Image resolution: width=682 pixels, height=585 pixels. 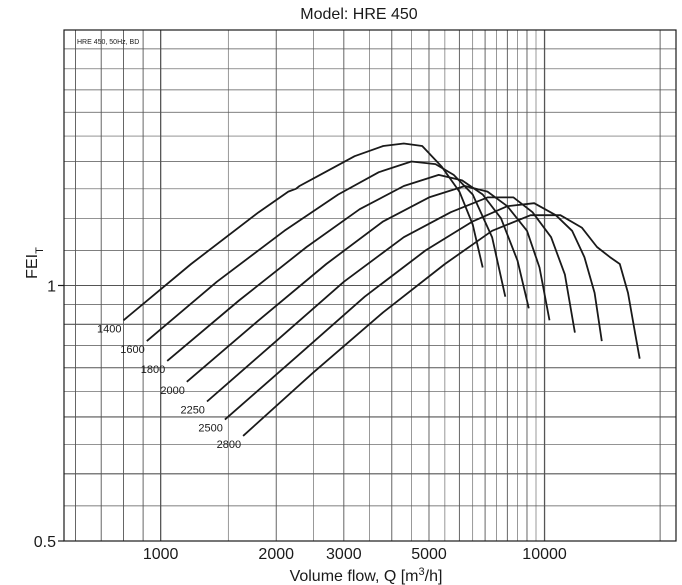 I want to click on series-label-1600: 1600, so click(x=132, y=350).